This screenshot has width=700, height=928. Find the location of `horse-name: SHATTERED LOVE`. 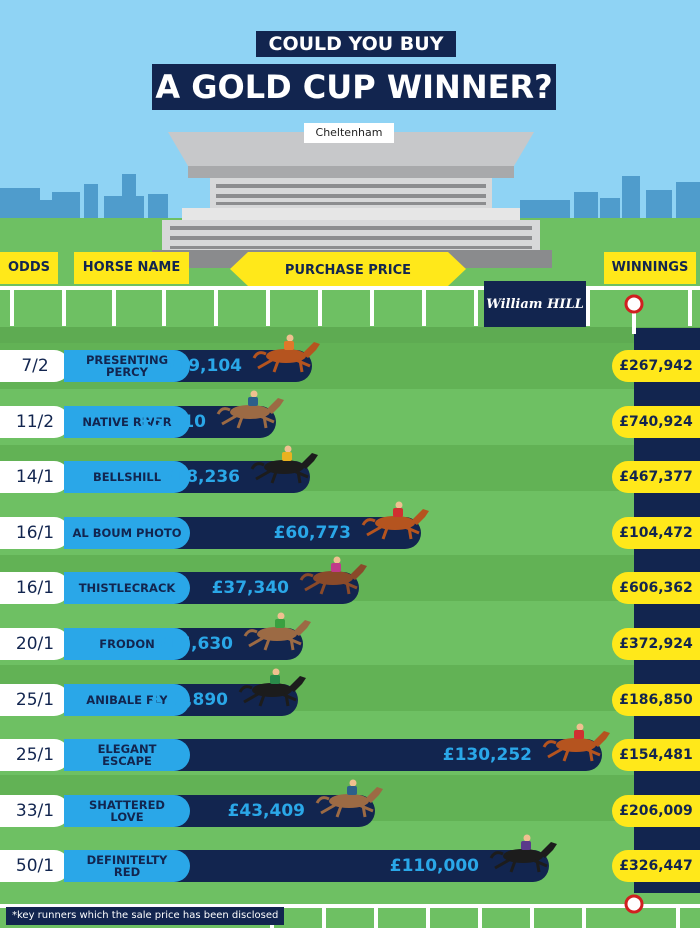

horse-name: SHATTERED LOVE is located at coordinates (127, 811).